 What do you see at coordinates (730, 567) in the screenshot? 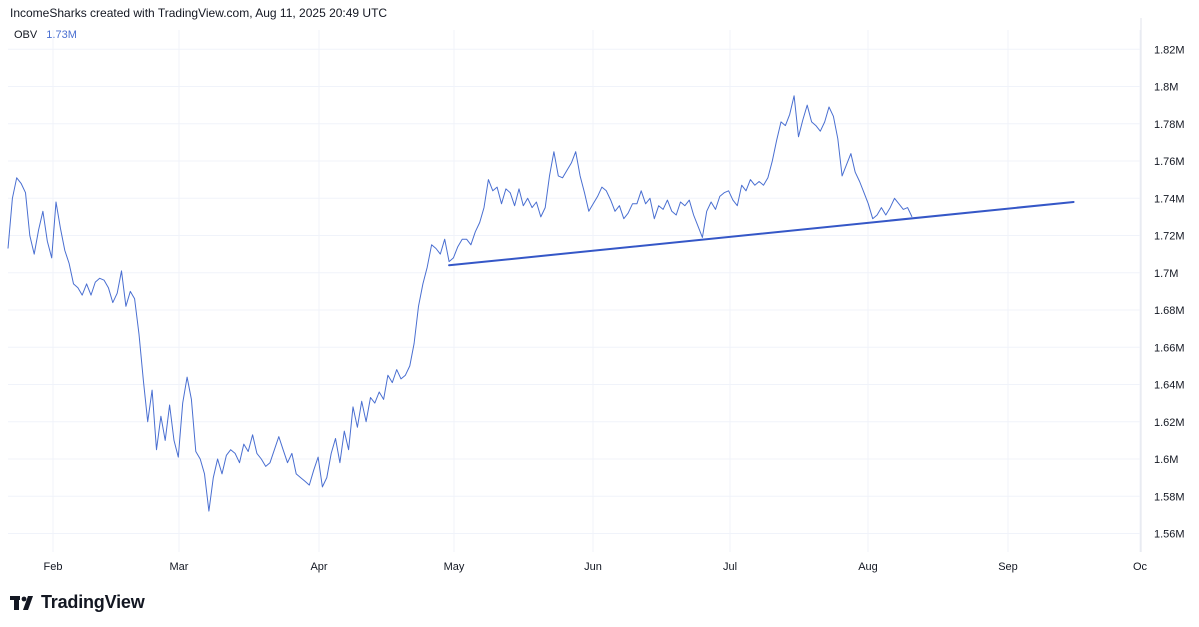
I see `x-tick-label: Jul` at bounding box center [730, 567].